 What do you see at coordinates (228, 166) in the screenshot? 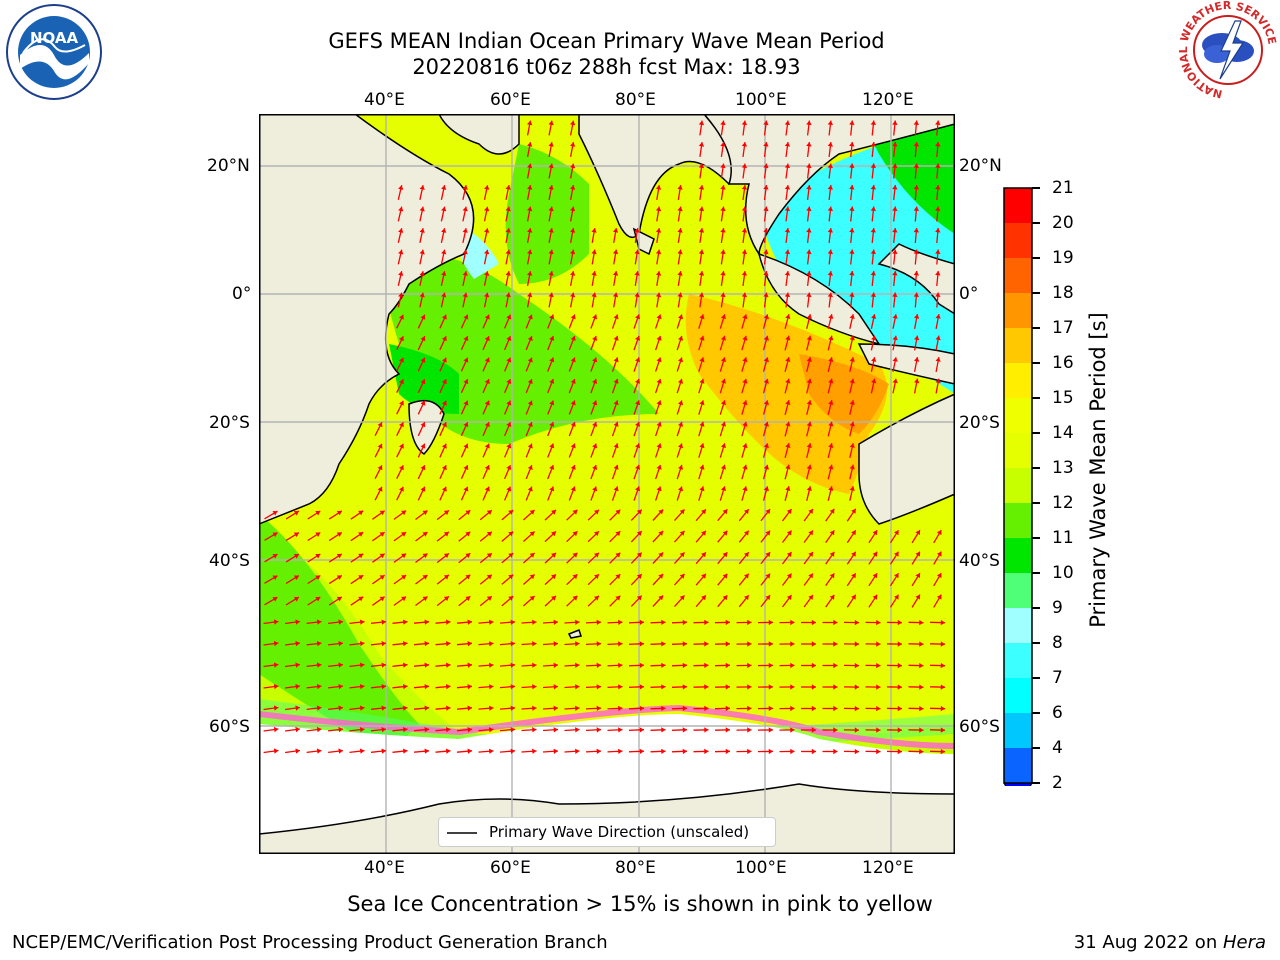
I see `lat-label-left-20n: 20°N` at bounding box center [228, 166].